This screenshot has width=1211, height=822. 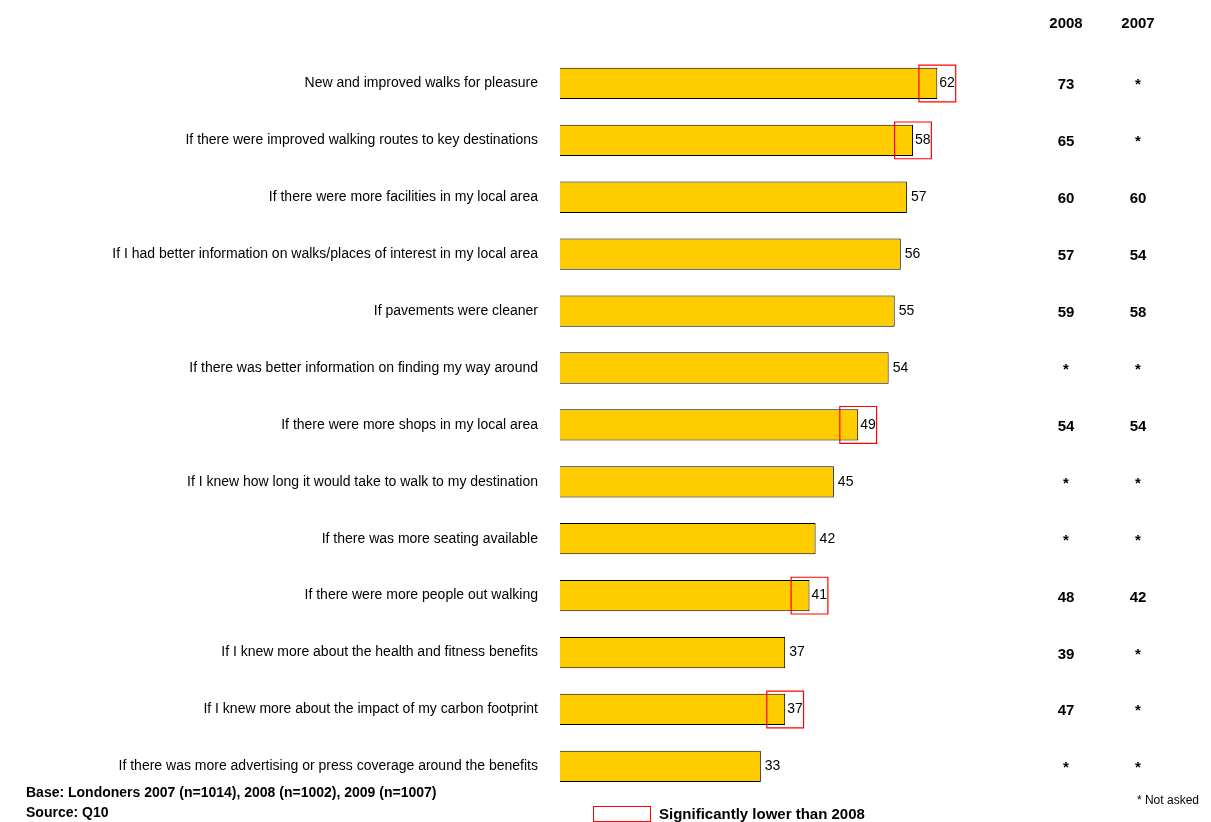 I want to click on y-tick-label: New and improved walks for pleasure, so click(x=421, y=82).